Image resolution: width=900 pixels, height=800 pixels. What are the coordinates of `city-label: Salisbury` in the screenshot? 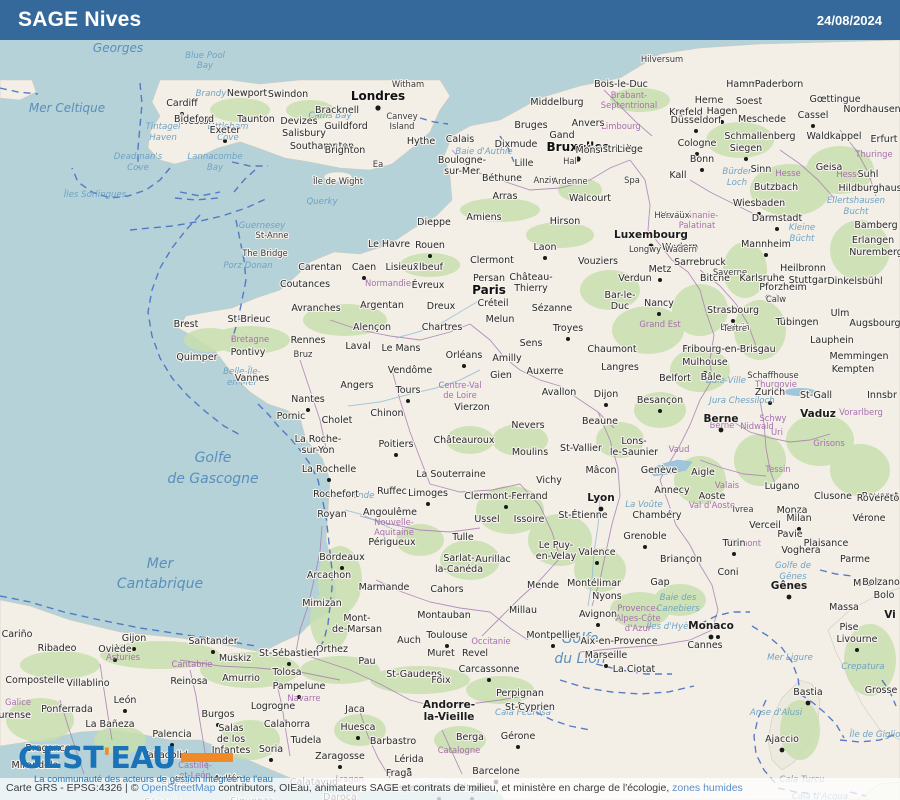 It's located at (304, 133).